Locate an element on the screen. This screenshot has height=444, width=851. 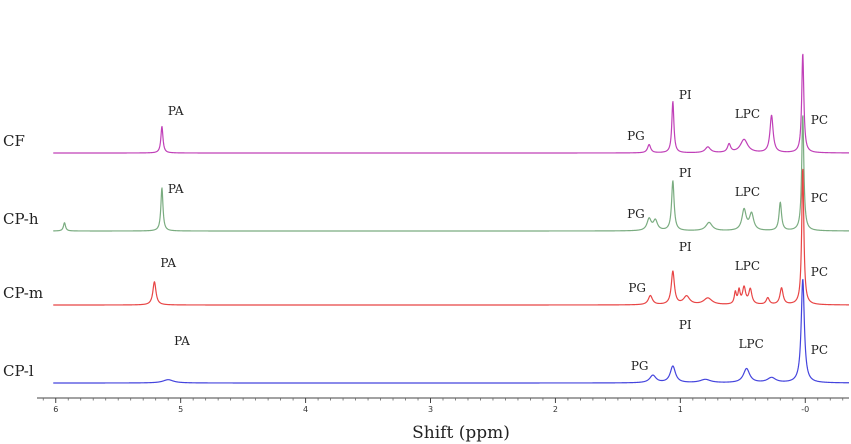
x-tick-label: 1 is located at coordinates (680, 409).